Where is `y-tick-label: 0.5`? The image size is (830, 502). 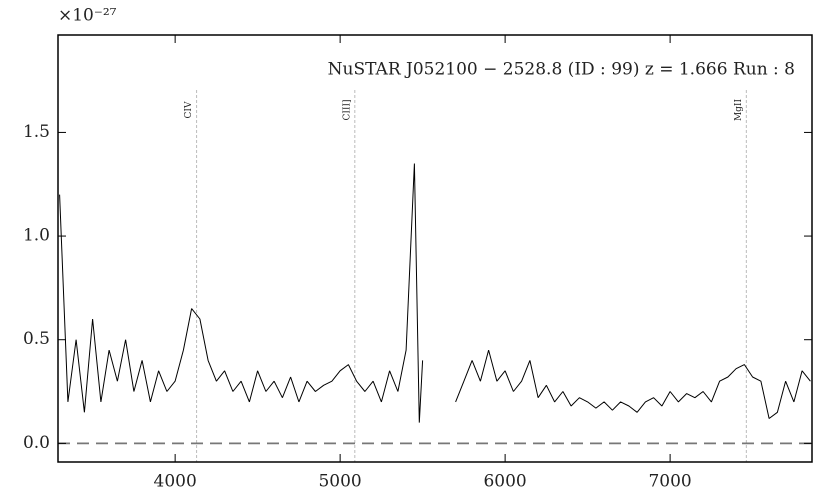
y-tick-label: 0.5 is located at coordinates (36, 339).